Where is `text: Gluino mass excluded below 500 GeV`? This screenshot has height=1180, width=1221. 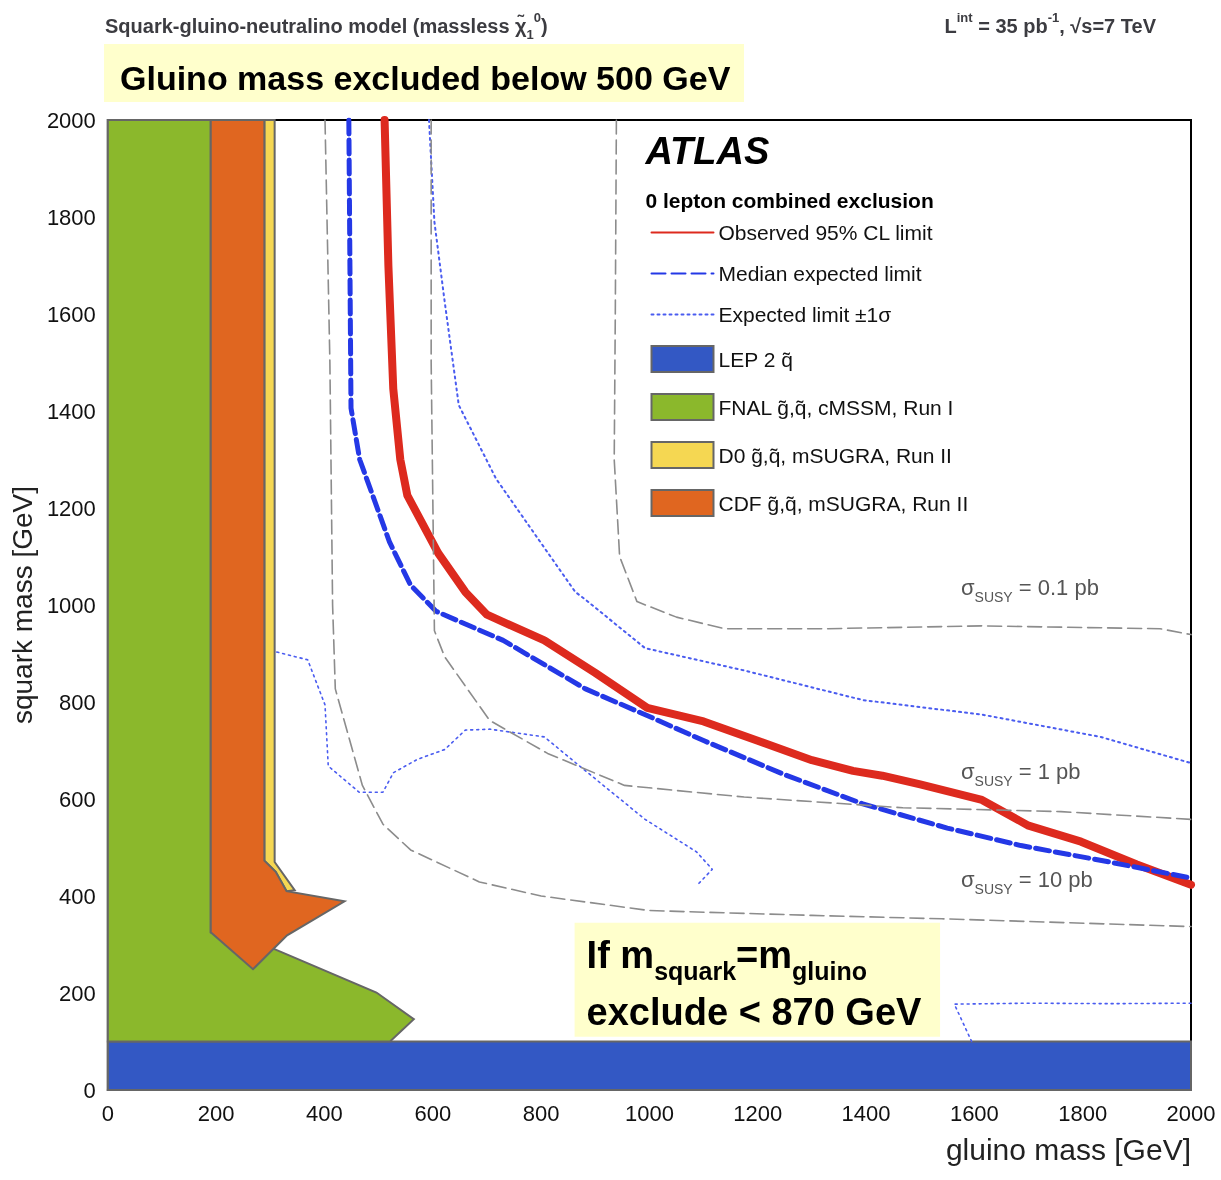
text: Gluino mass excluded below 500 GeV is located at coordinates (425, 77).